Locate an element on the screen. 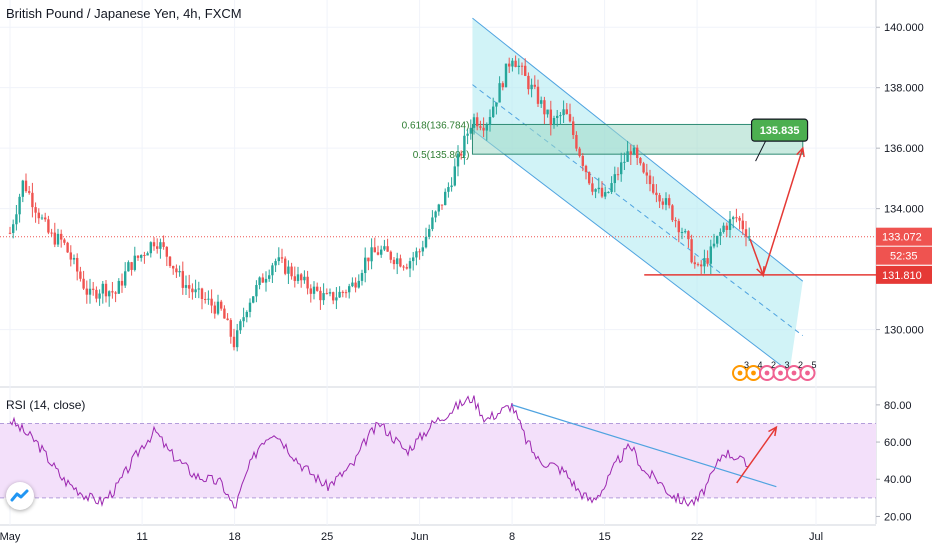 This screenshot has width=932, height=555. time-tick-label: Jun is located at coordinates (420, 537).